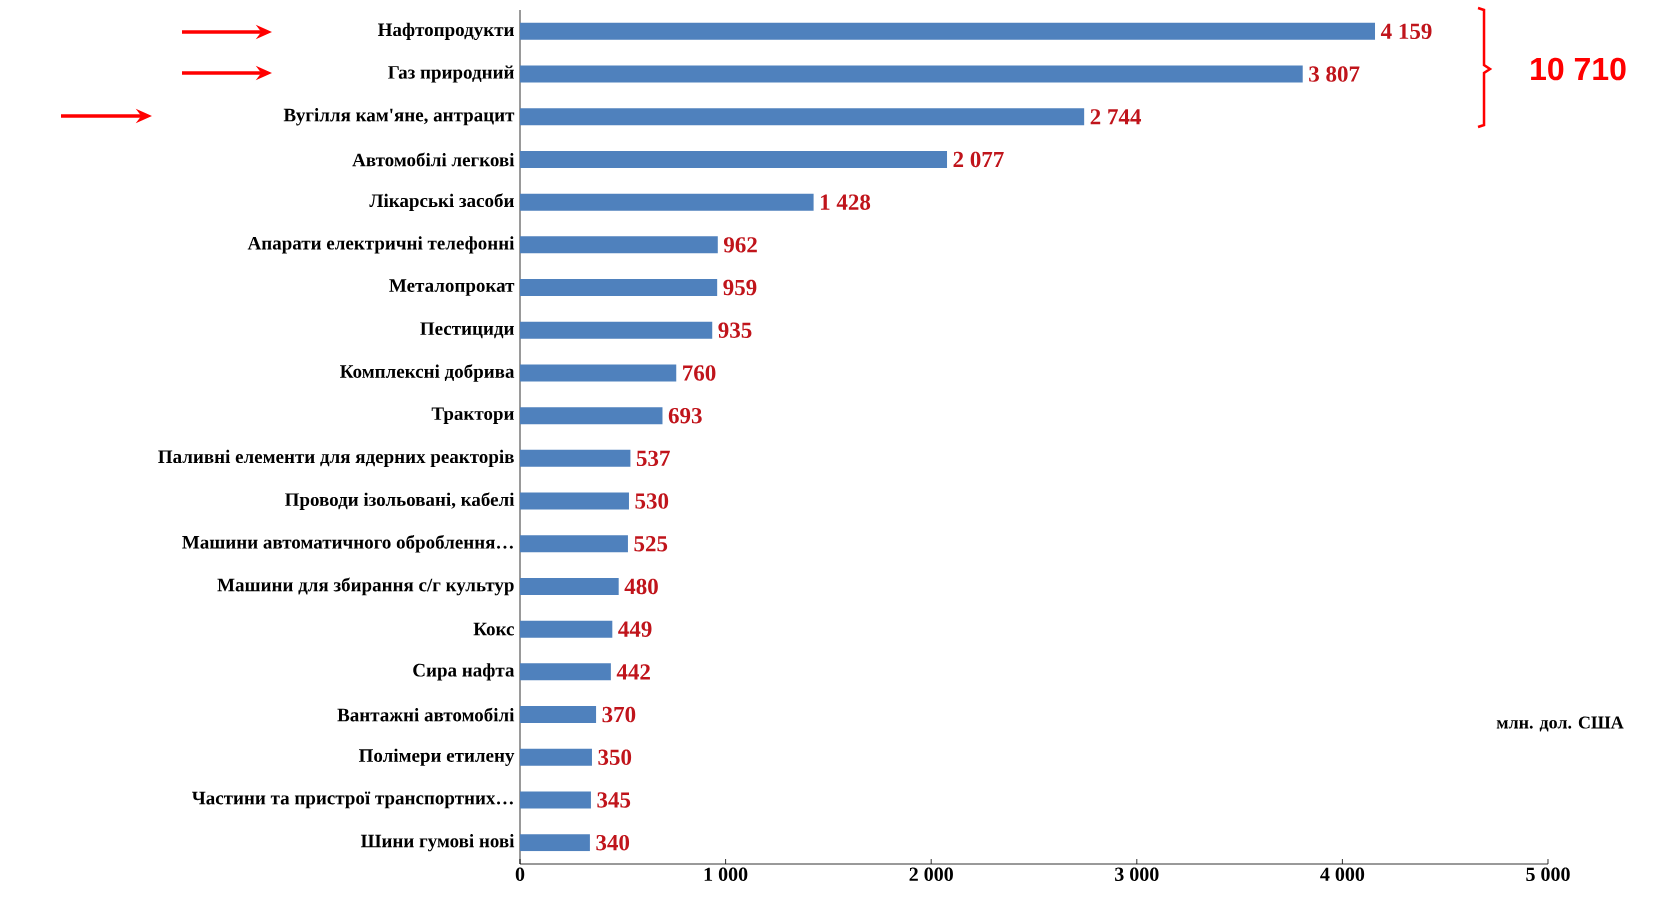  I want to click on y-tick-label: Проводи ізольовані, кабелі, so click(400, 501).